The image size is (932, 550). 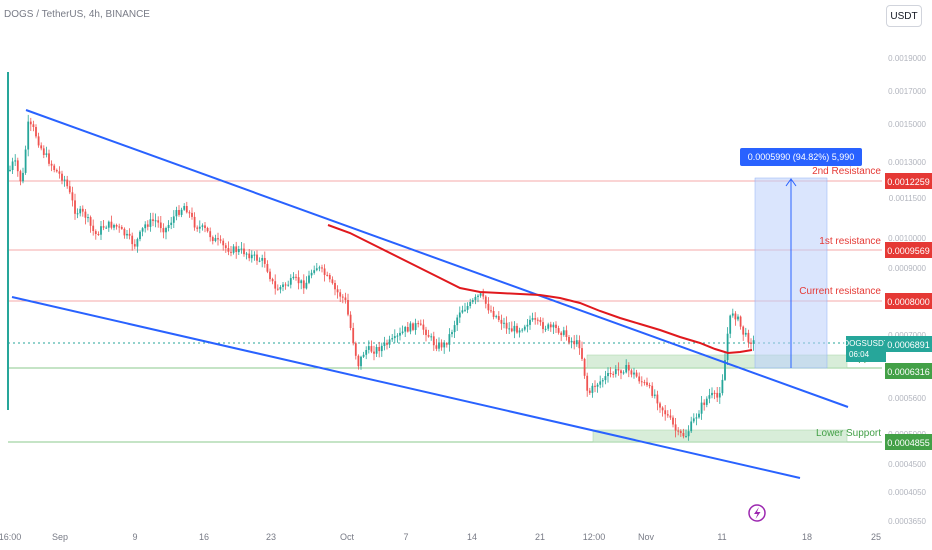 What do you see at coordinates (876, 537) in the screenshot?
I see `x-tick-label: 25` at bounding box center [876, 537].